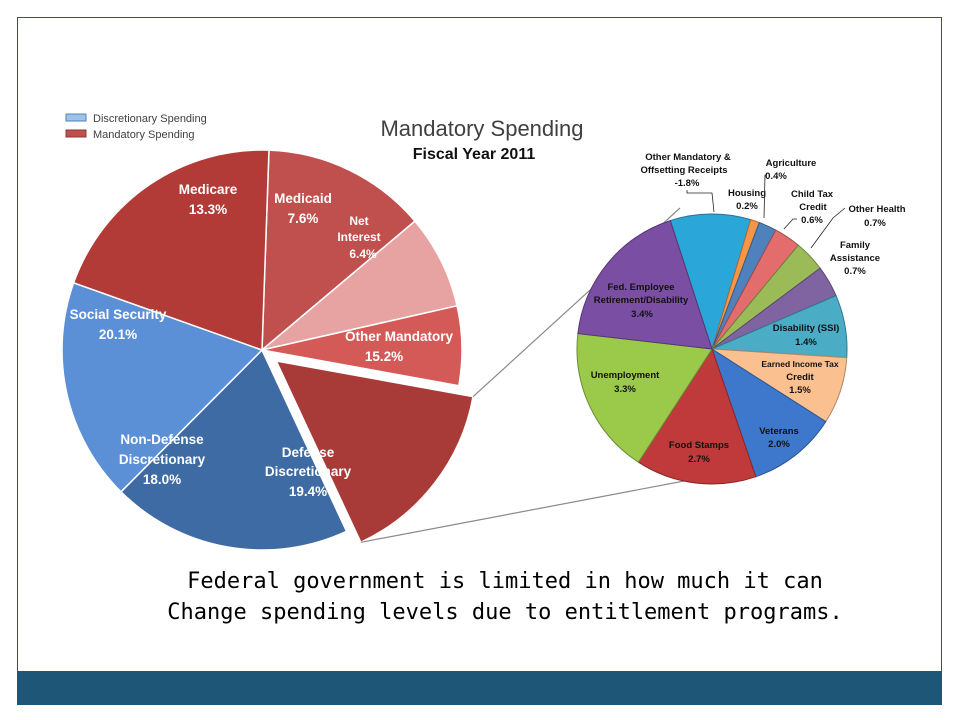 This screenshot has height=720, width=960. What do you see at coordinates (875, 223) in the screenshot?
I see `label-other-health-value: 0.7%` at bounding box center [875, 223].